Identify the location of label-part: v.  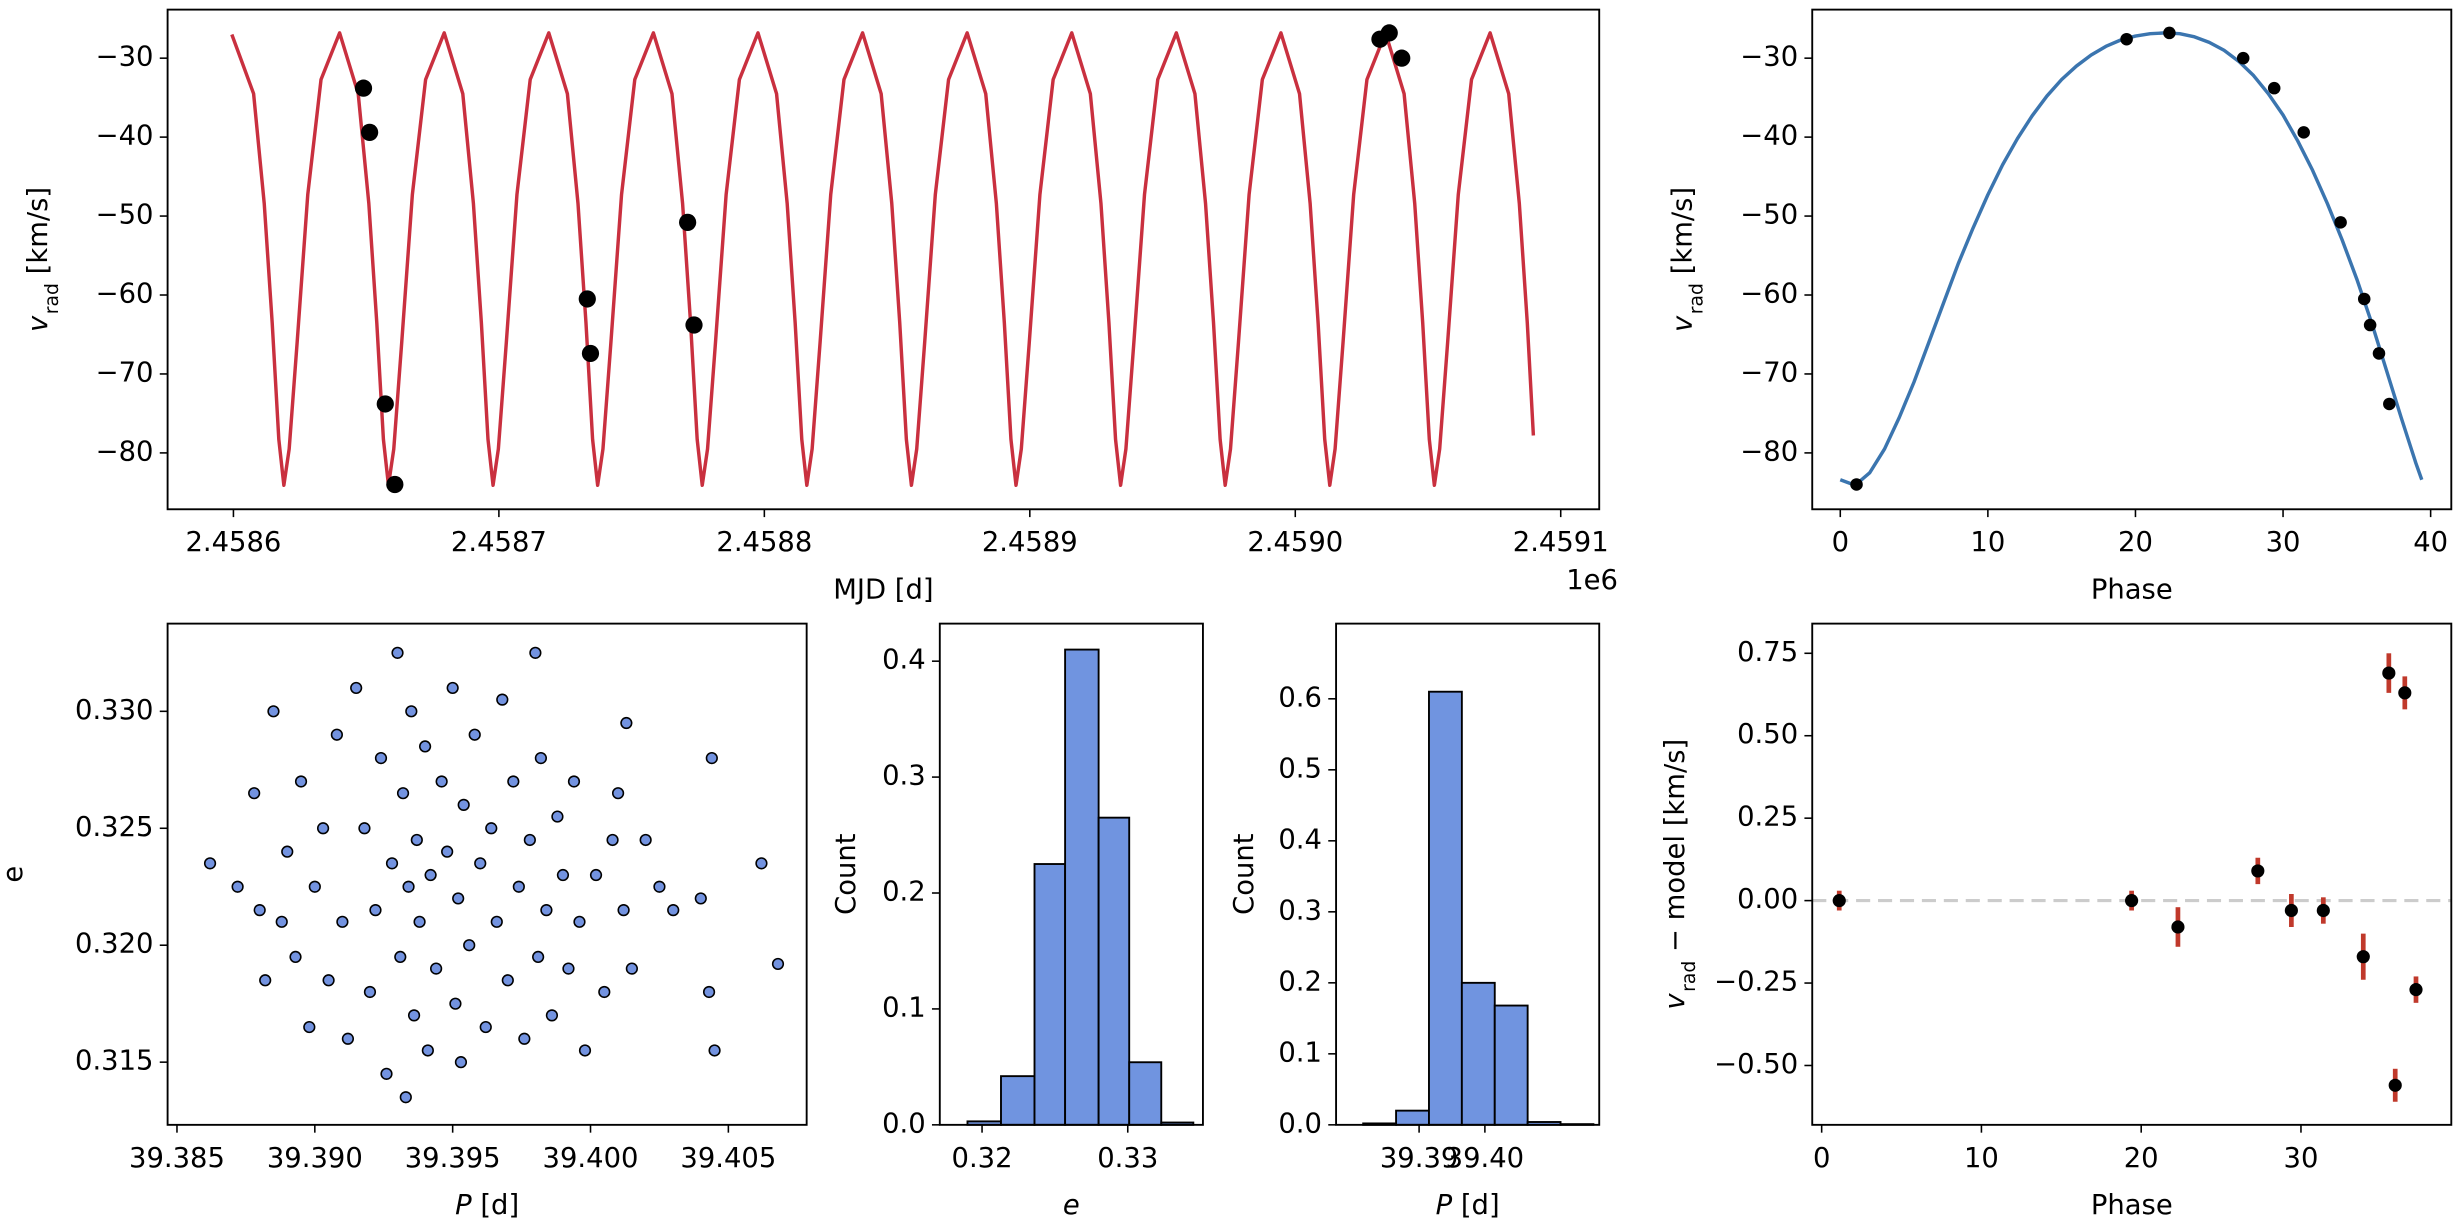
(1675, 1001).